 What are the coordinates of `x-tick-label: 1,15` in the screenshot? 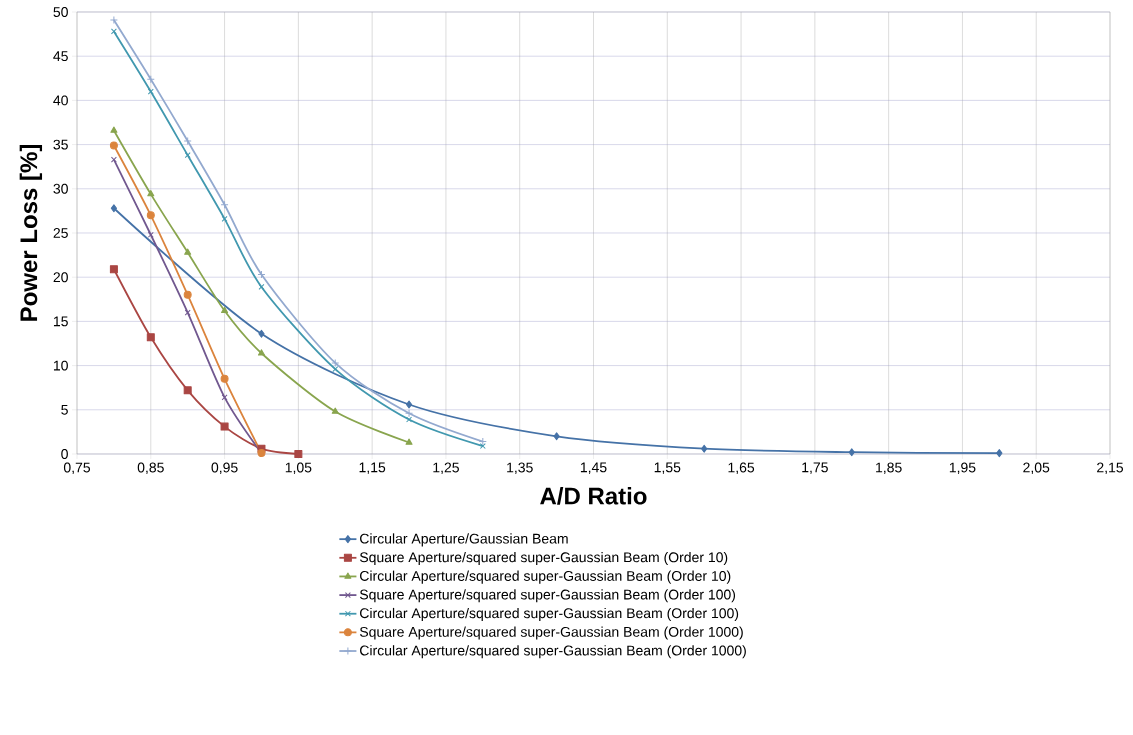 It's located at (372, 468).